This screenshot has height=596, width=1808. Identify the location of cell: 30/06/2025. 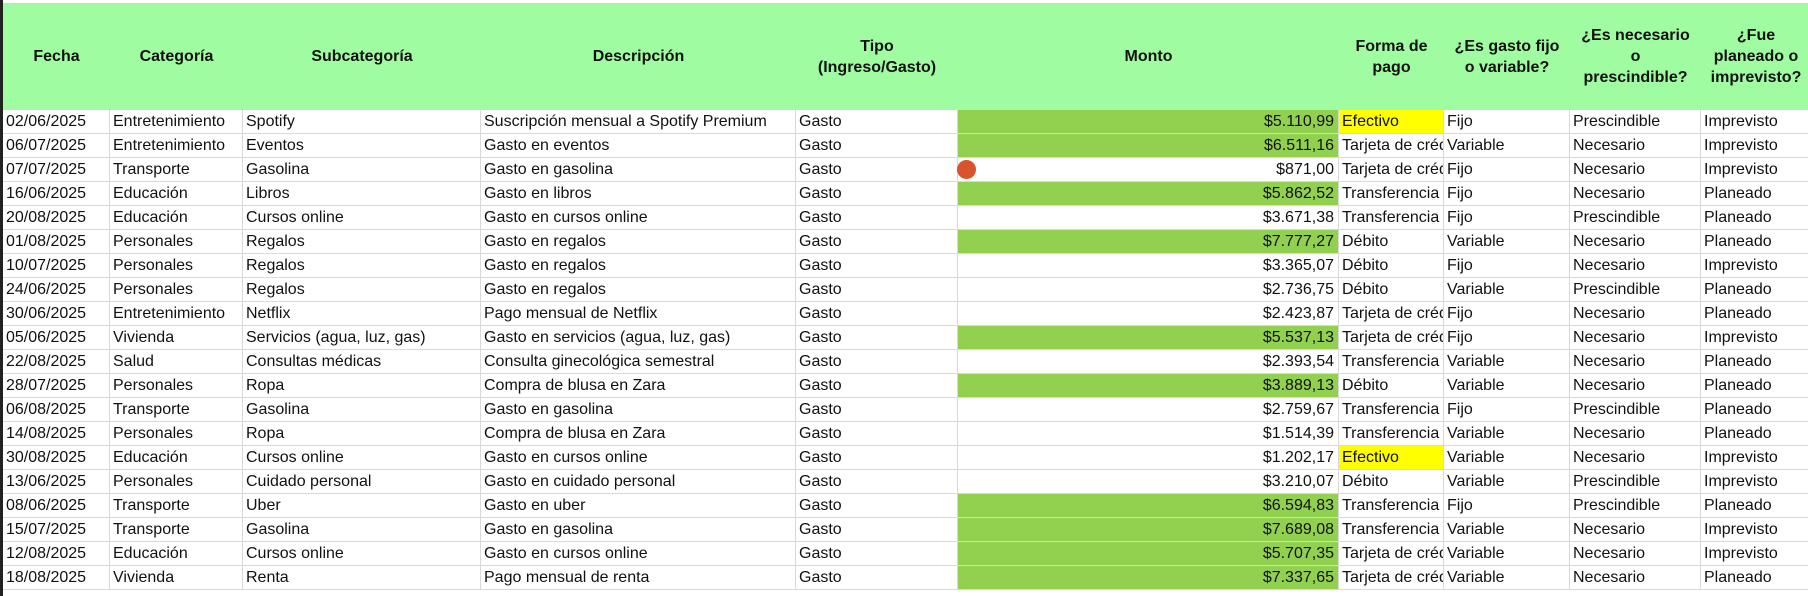
(56, 314).